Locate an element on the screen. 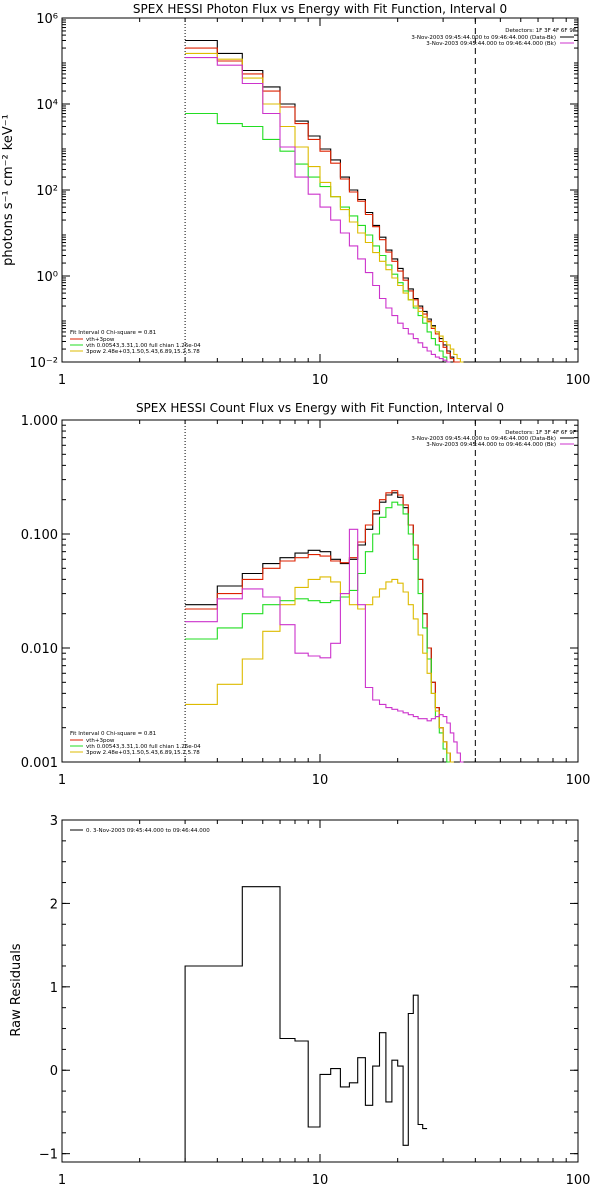 The width and height of the screenshot is (600, 1200). photon-xtick-label: 100 is located at coordinates (578, 380).